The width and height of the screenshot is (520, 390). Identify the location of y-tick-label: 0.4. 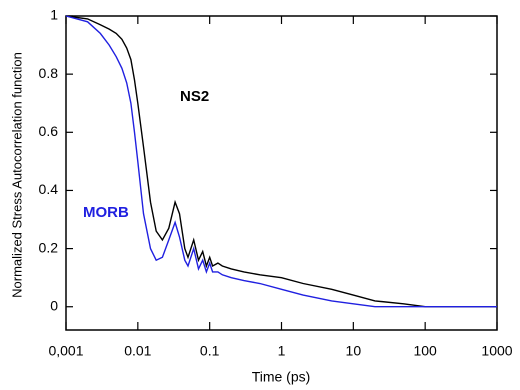
(49, 189).